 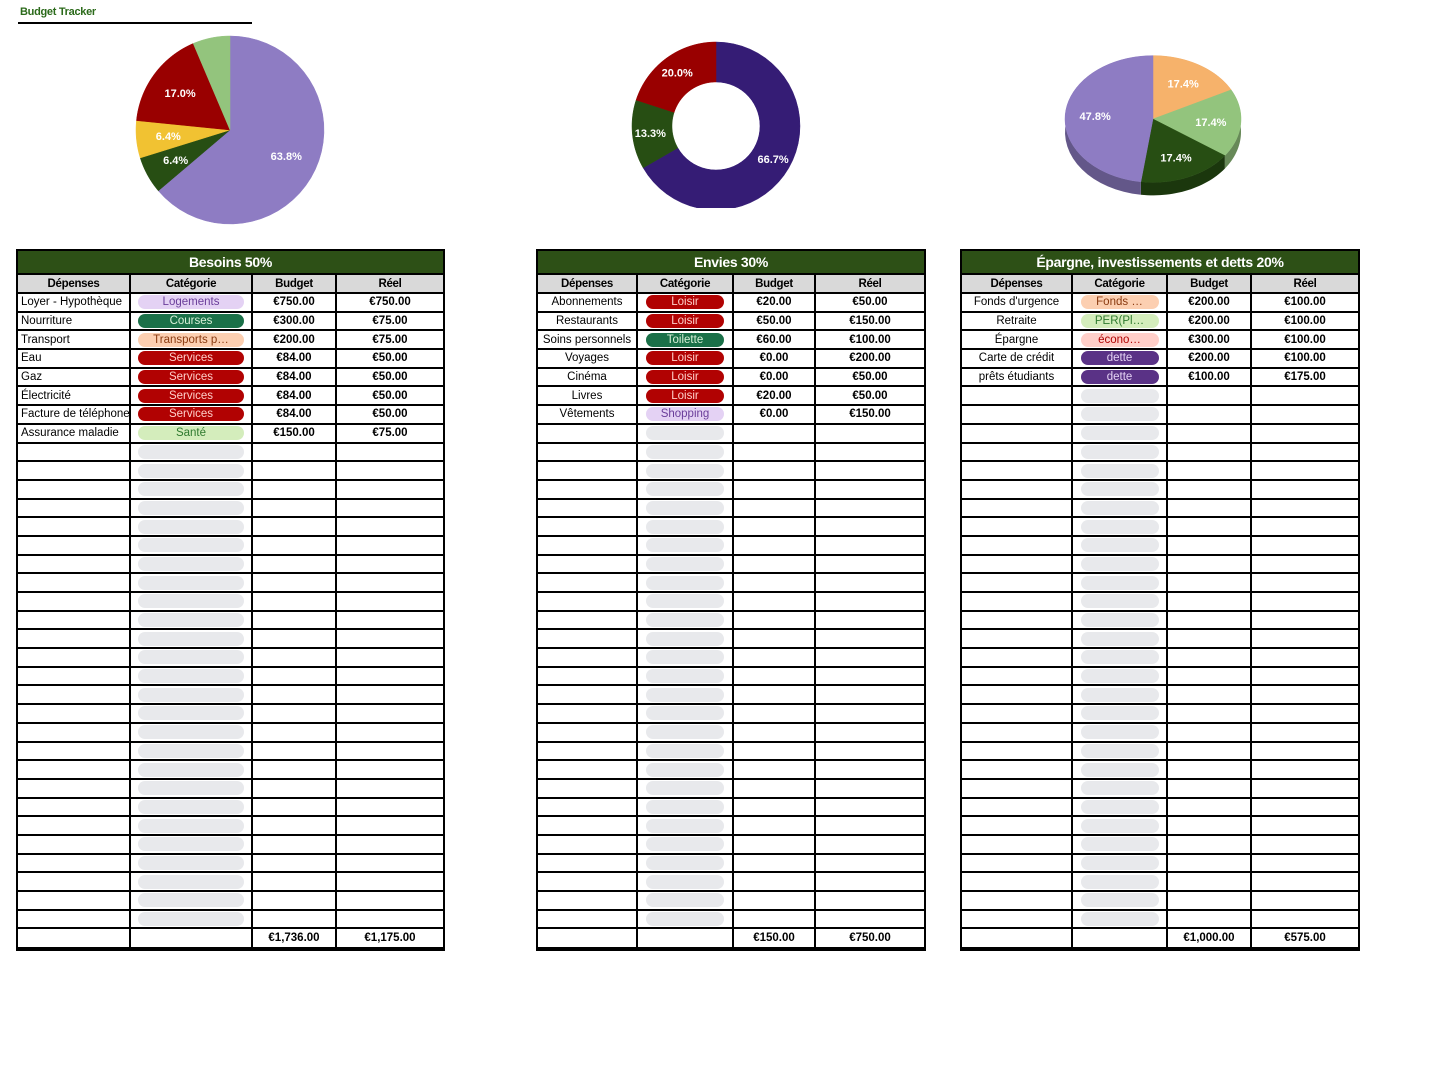 I want to click on budget-cell: €300.00, so click(x=1209, y=340).